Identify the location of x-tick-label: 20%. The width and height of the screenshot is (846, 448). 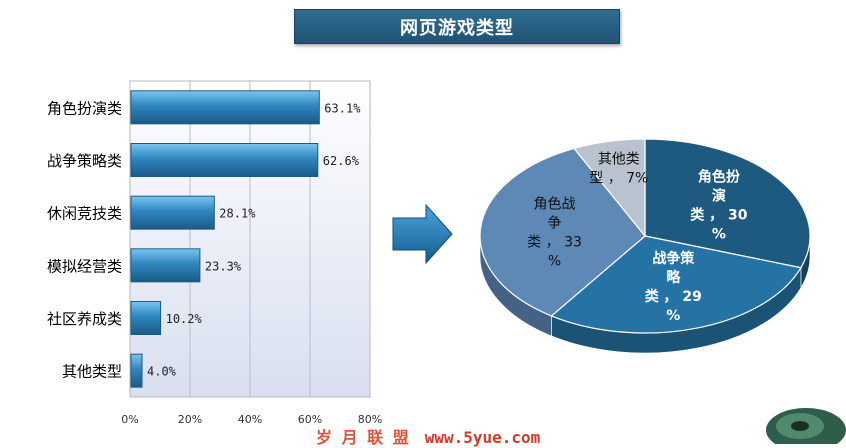
(190, 419).